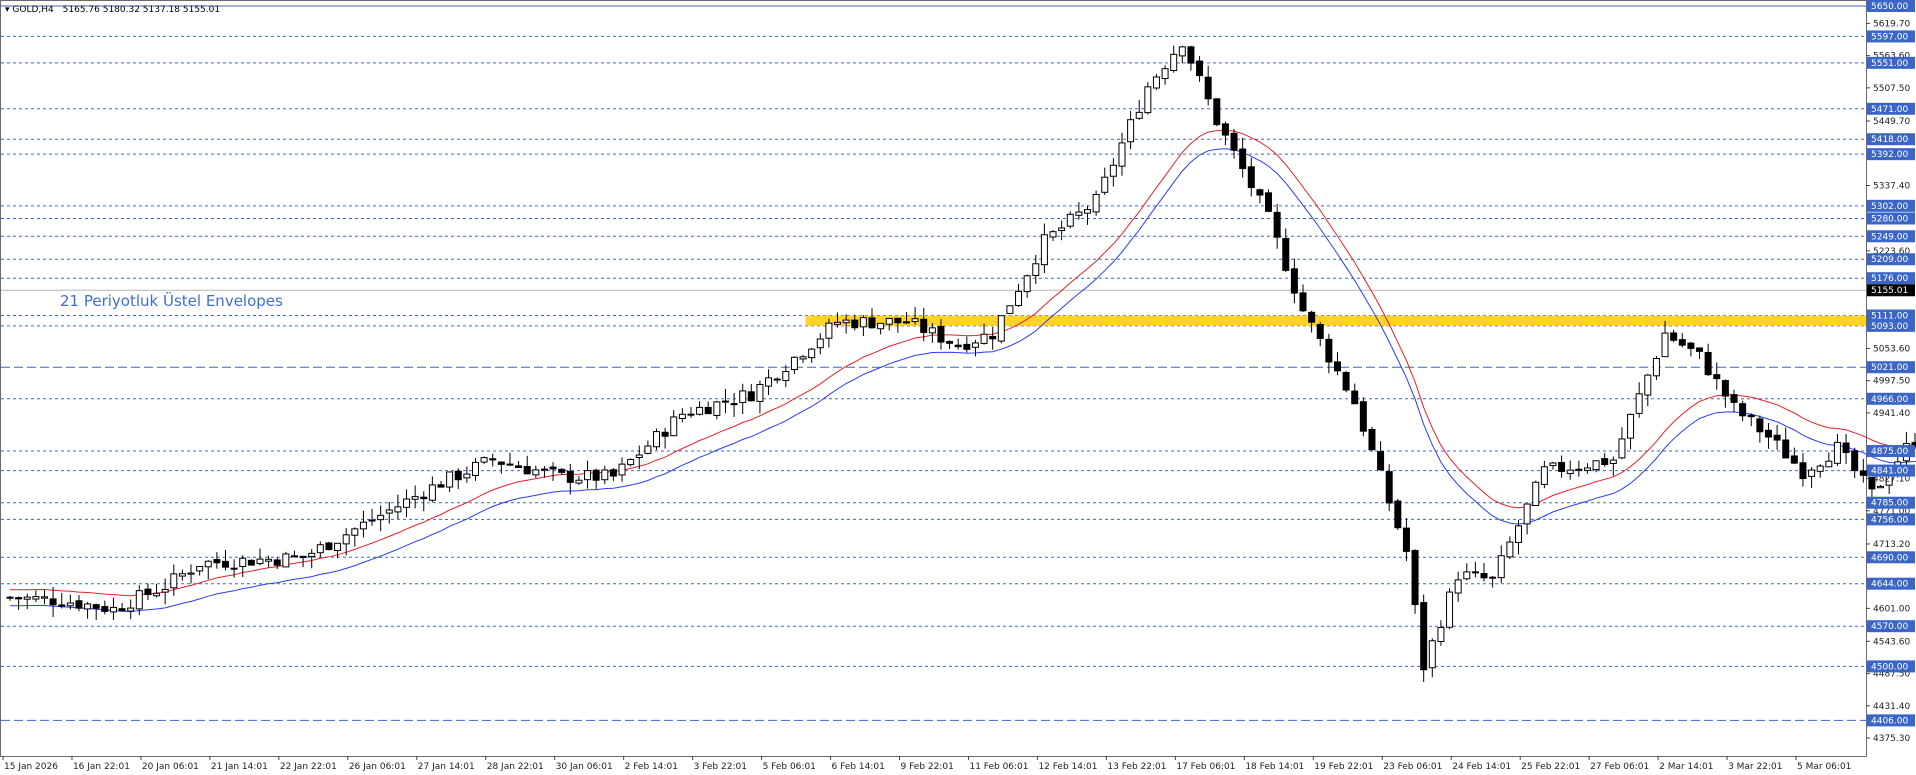 Image resolution: width=1916 pixels, height=775 pixels. I want to click on x-tick-label: 11 Feb 06:01, so click(998, 767).